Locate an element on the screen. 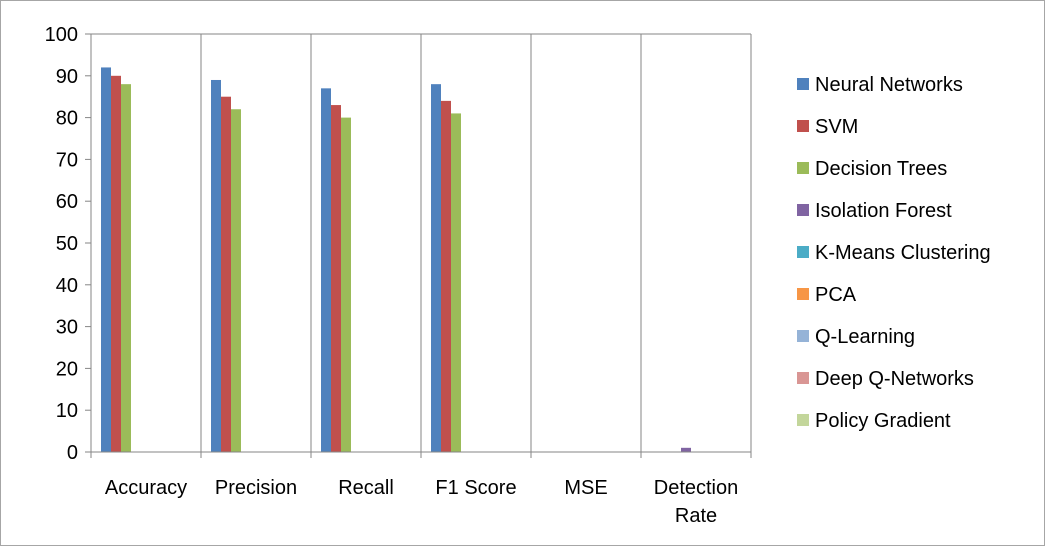 The width and height of the screenshot is (1045, 546). y-tick-label: 30 is located at coordinates (67, 328).